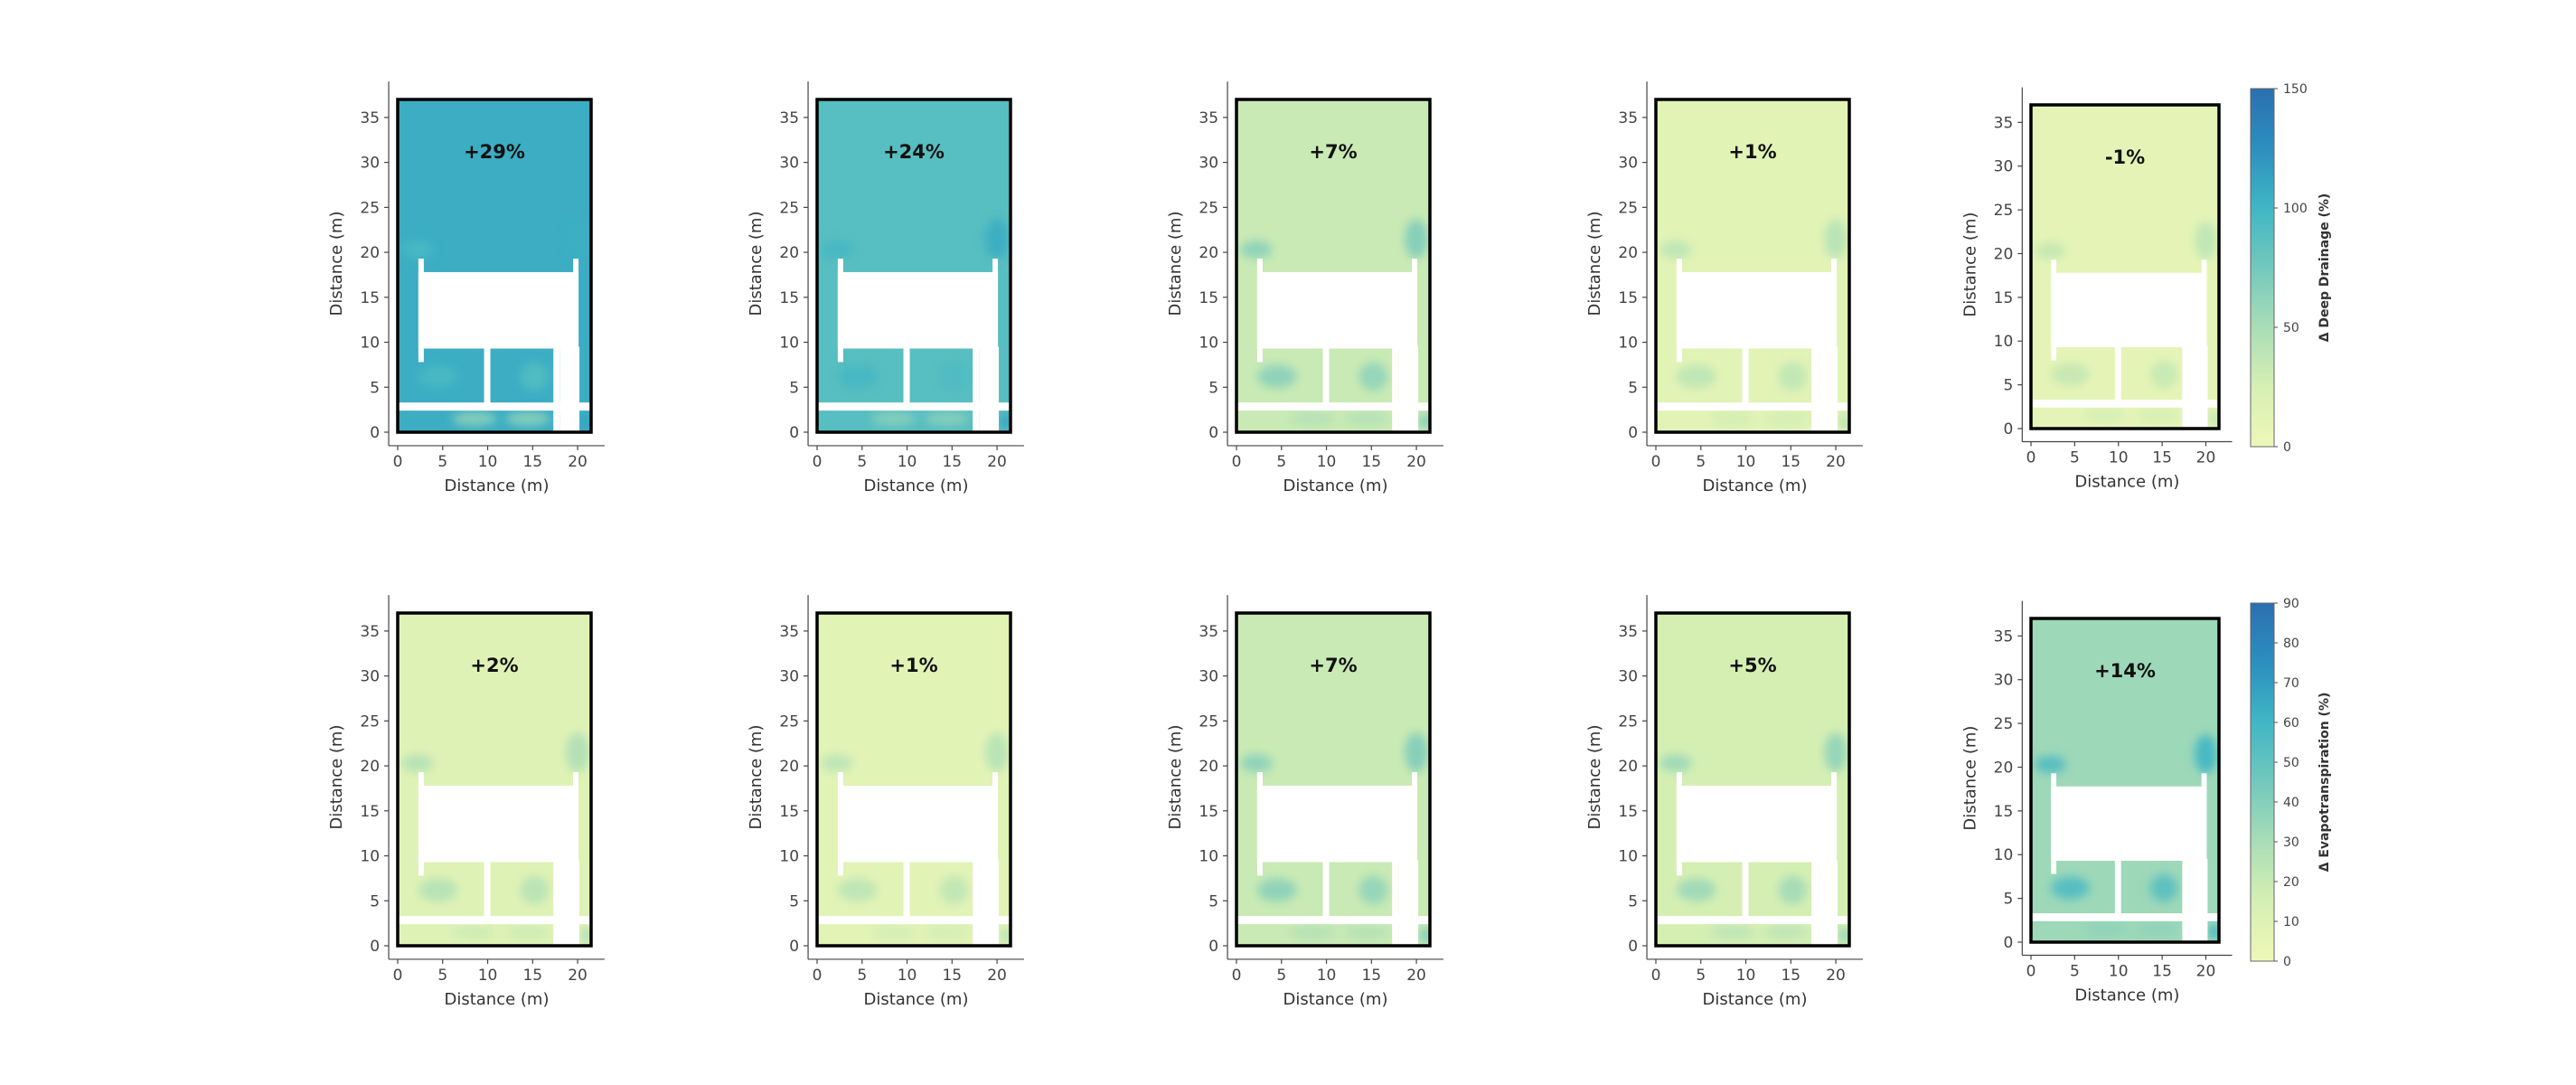 This screenshot has height=1085, width=2576. I want to click on y-tick-label: 35, so click(2004, 637).